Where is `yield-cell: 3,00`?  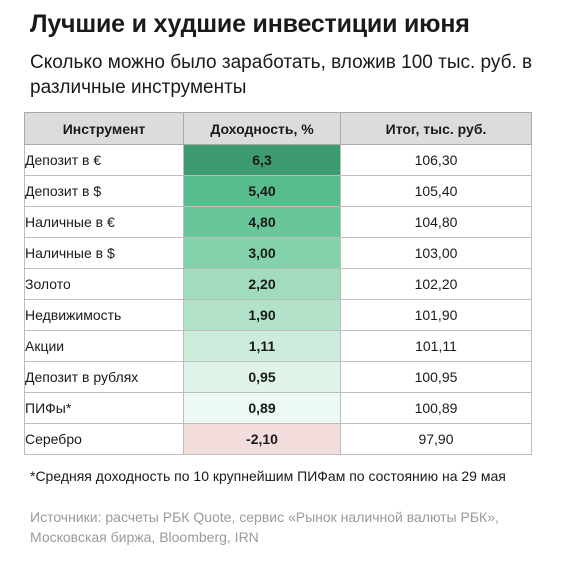 yield-cell: 3,00 is located at coordinates (262, 253).